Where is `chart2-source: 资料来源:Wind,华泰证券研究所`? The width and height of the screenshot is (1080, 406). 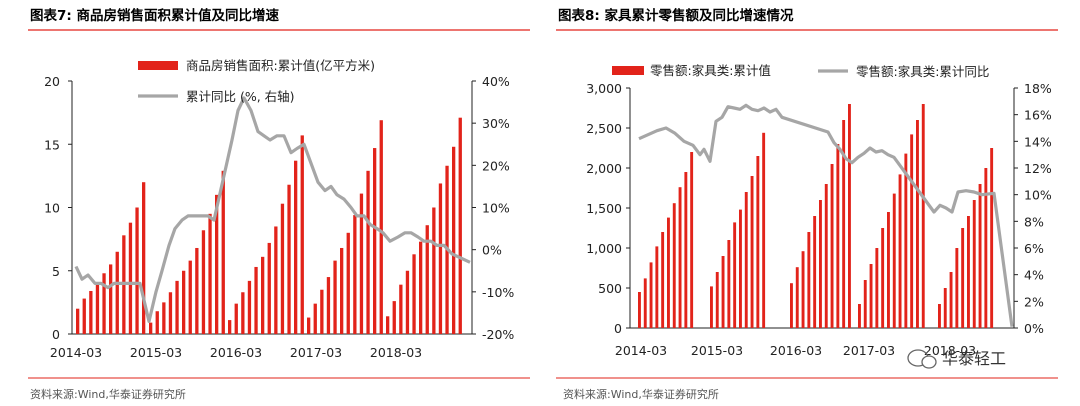 chart2-source: 资料来源:Wind,华泰证券研究所 is located at coordinates (641, 394).